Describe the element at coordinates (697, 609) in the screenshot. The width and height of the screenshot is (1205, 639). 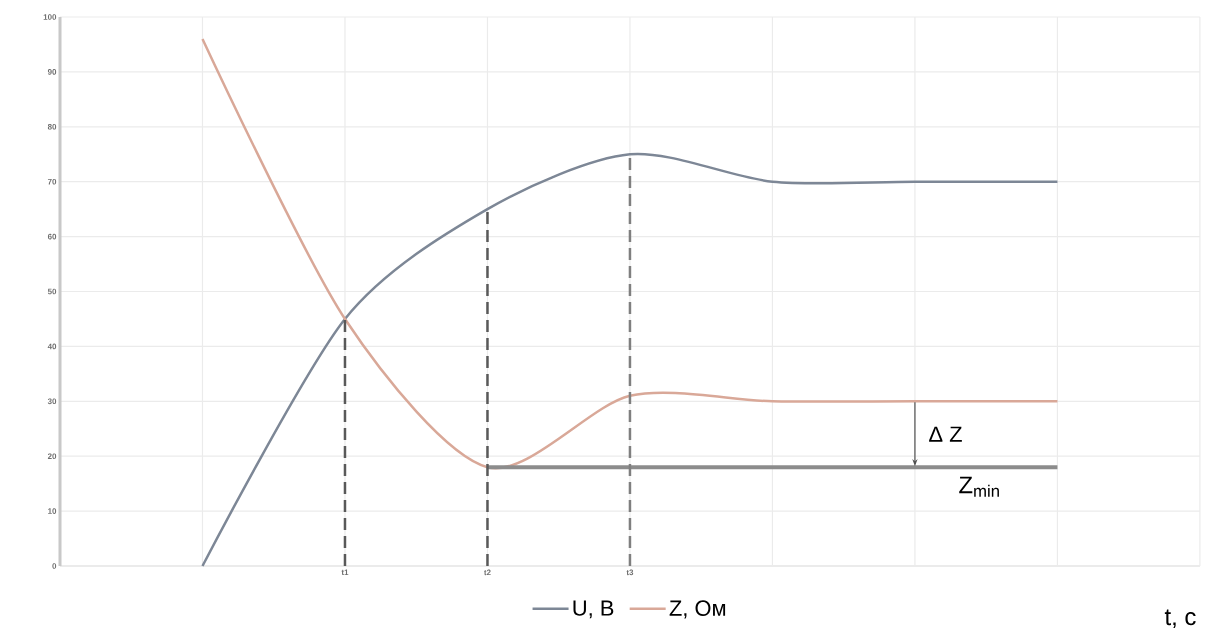
I see `legend-label: Z, Ом` at that location.